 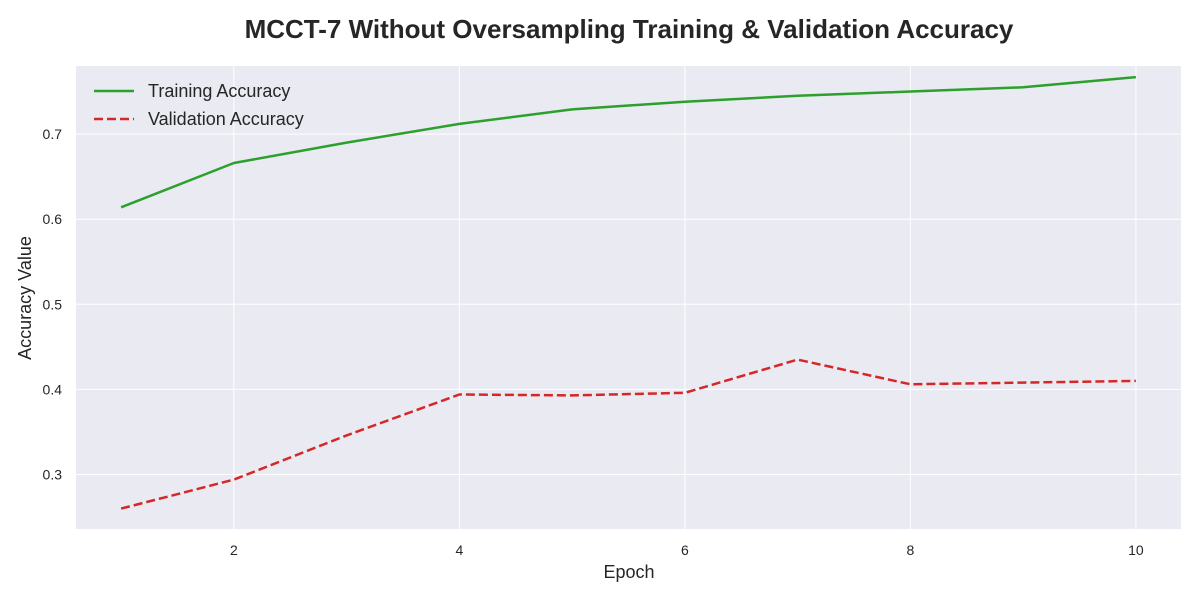 I want to click on legend-label-training: Training Accuracy, so click(x=219, y=91).